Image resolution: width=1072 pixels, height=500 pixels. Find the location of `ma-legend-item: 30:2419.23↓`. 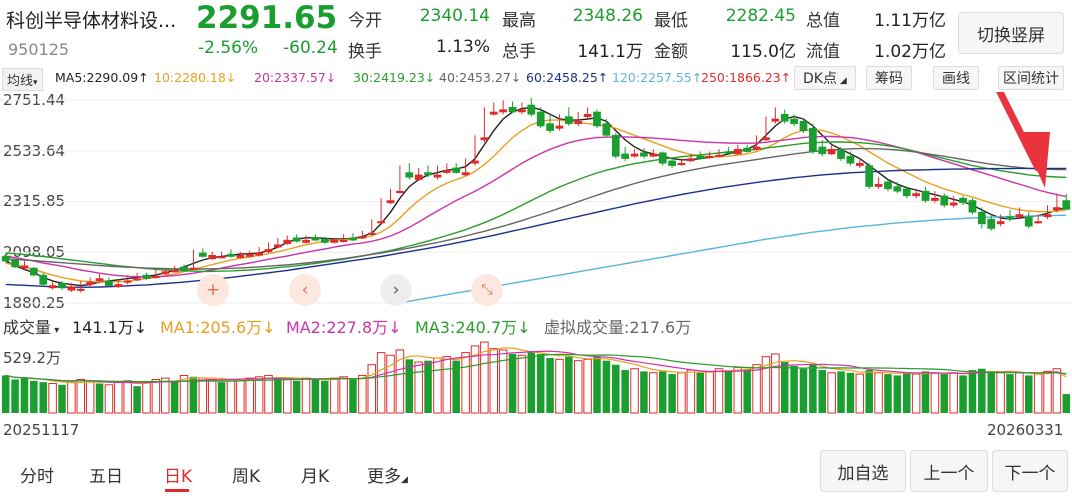

ma-legend-item: 30:2419.23↓ is located at coordinates (394, 77).